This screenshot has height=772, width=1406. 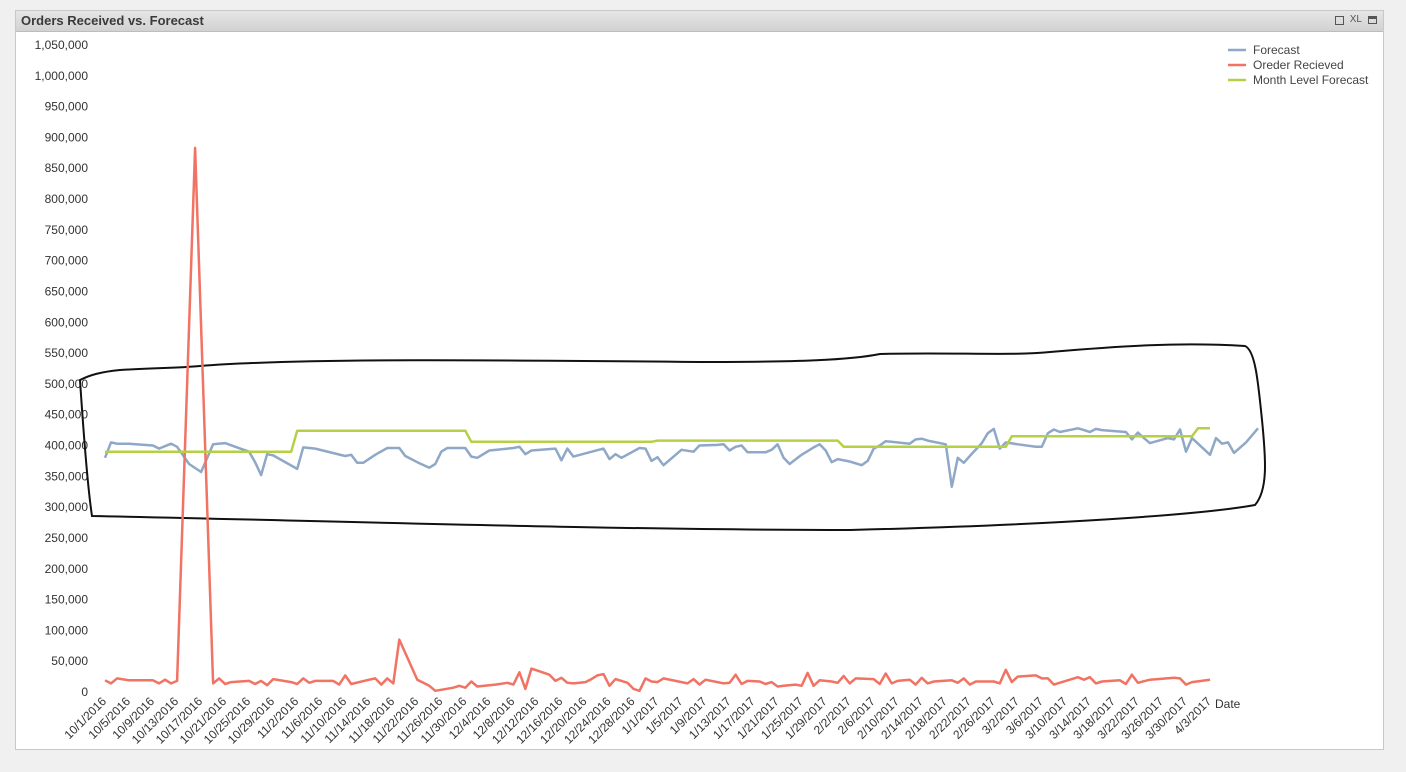 What do you see at coordinates (67, 476) in the screenshot?
I see `y-tick-label: 350,000` at bounding box center [67, 476].